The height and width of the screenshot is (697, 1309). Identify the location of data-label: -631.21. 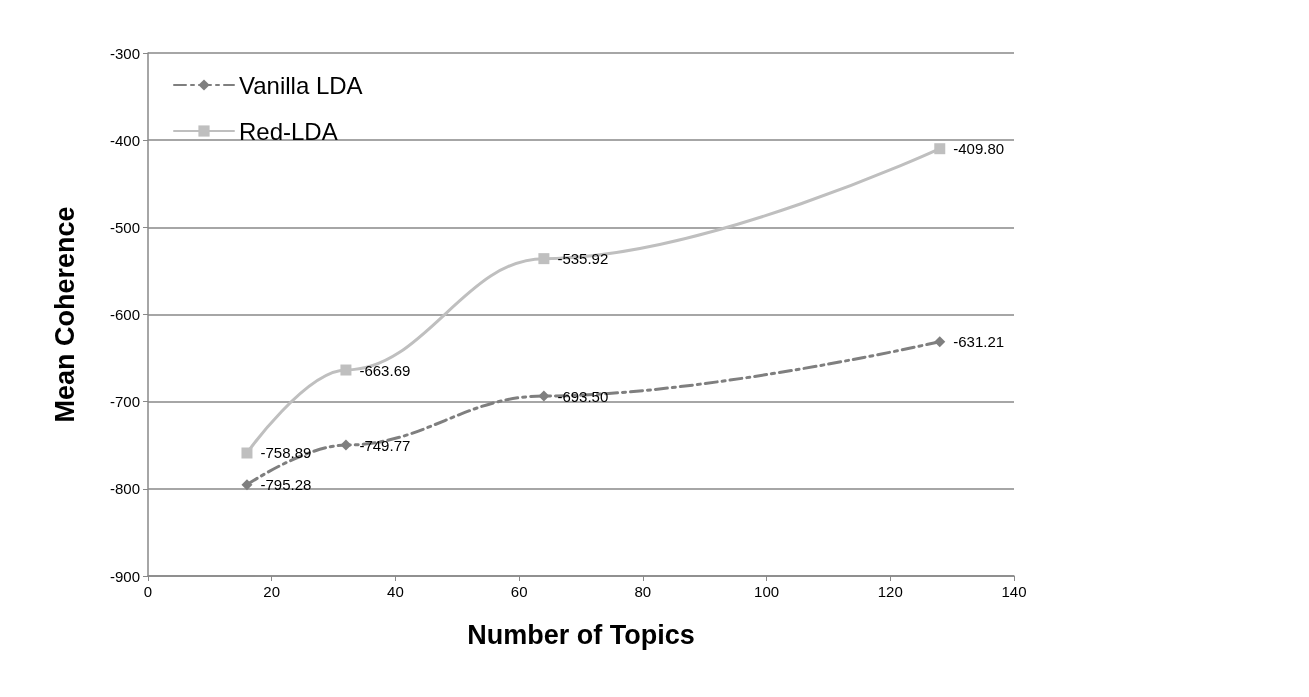
(979, 342).